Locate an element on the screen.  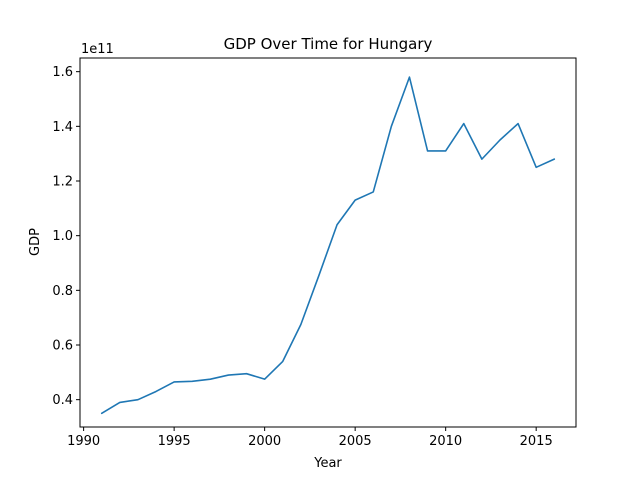
y-tick-label: 0.8 is located at coordinates (62, 291).